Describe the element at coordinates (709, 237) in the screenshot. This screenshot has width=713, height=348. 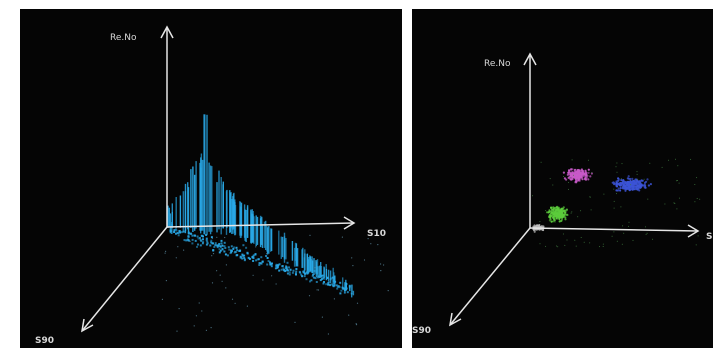
I see `right-x-axis-label: S` at that location.